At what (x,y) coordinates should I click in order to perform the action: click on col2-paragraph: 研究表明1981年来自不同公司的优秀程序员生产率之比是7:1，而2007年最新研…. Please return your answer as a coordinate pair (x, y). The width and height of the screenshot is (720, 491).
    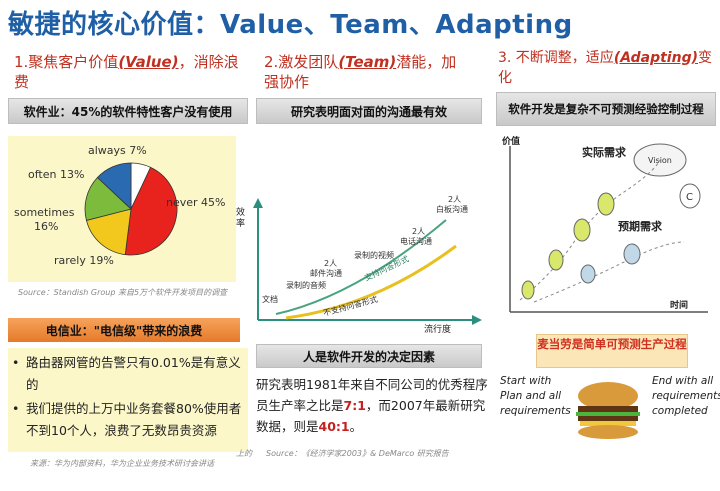
    Looking at the image, I should click on (372, 405).